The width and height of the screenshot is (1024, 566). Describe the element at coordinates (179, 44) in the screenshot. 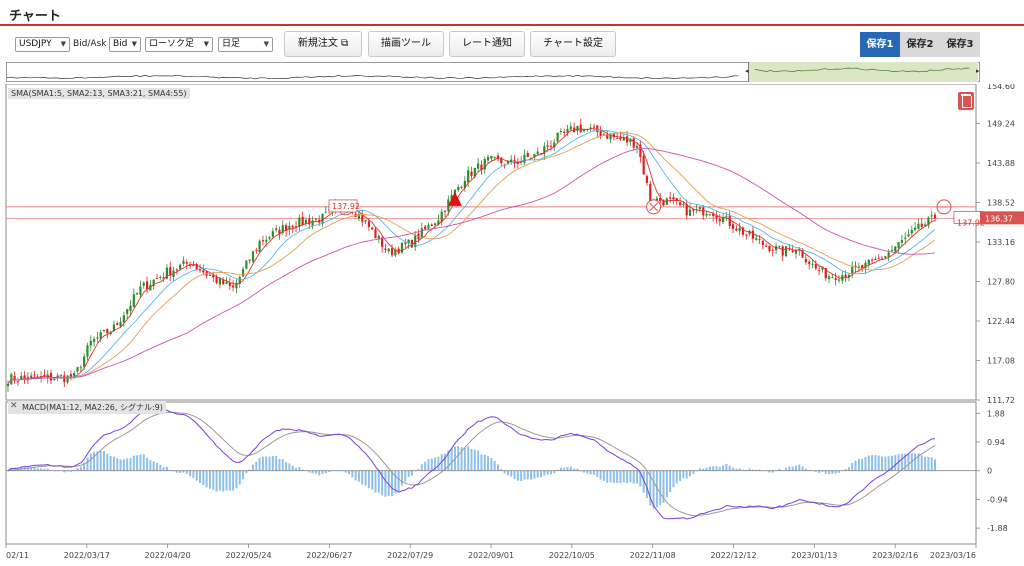

I see `chart-type-select: ローソク足 ▼` at that location.